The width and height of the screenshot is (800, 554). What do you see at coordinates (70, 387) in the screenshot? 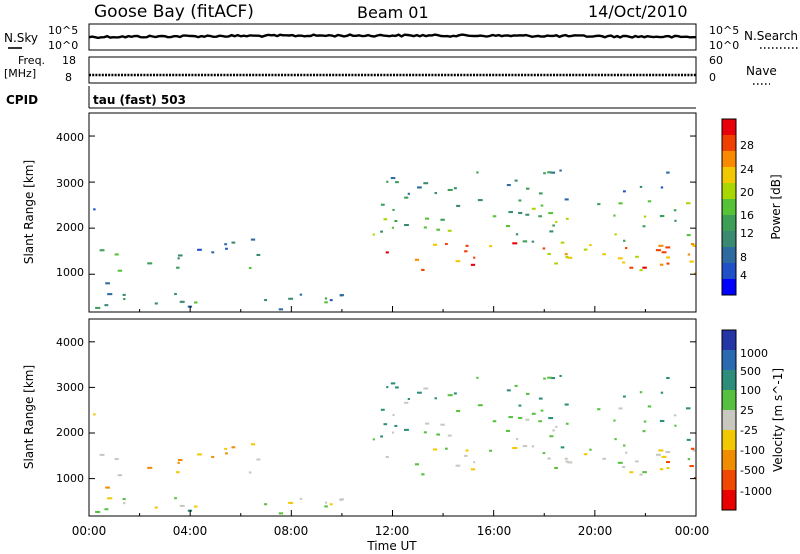
I see `vel-ytick-3000: 3000` at bounding box center [70, 387].